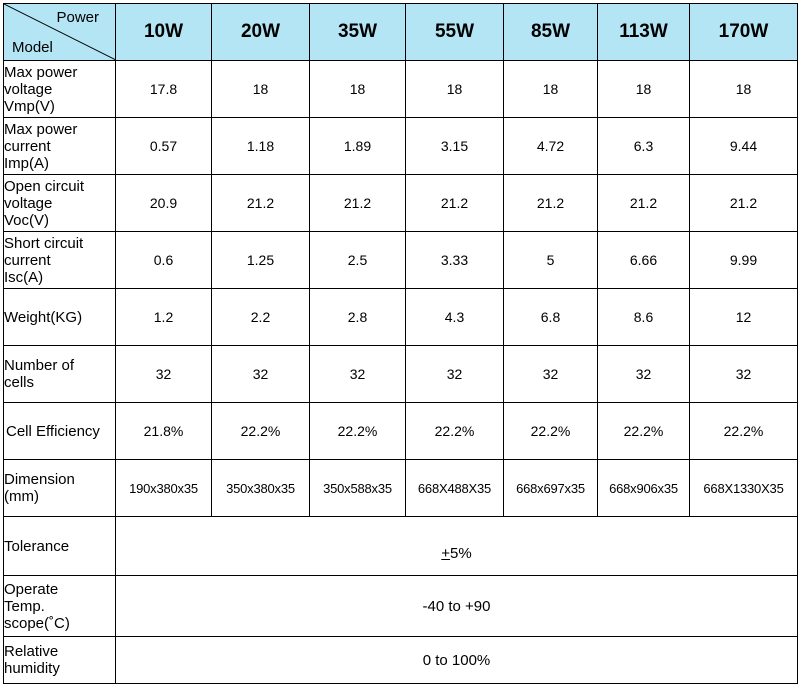 Image resolution: width=800 pixels, height=684 pixels. I want to click on value-cell: 2.2, so click(260, 317).